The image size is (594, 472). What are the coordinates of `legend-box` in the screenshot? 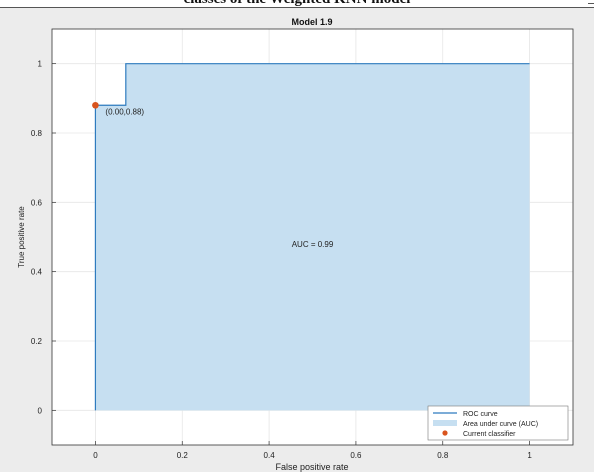 It's located at (498, 423).